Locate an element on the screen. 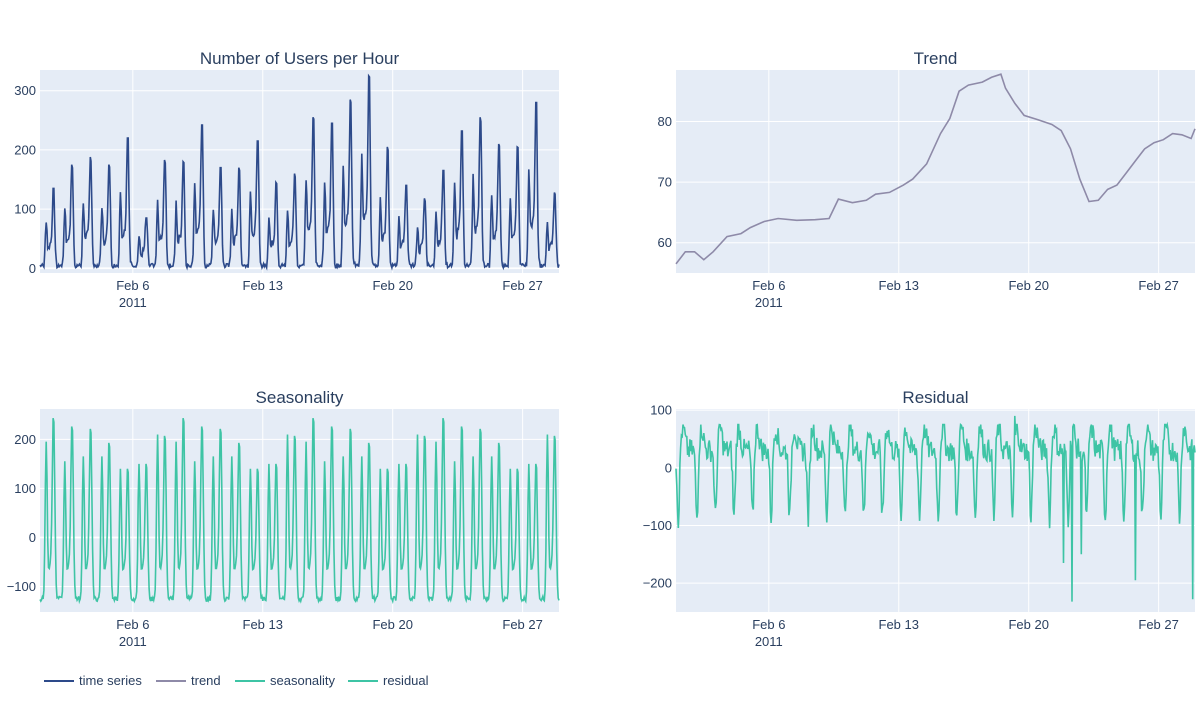  legend-item-seasonality: seasonality is located at coordinates (285, 680).